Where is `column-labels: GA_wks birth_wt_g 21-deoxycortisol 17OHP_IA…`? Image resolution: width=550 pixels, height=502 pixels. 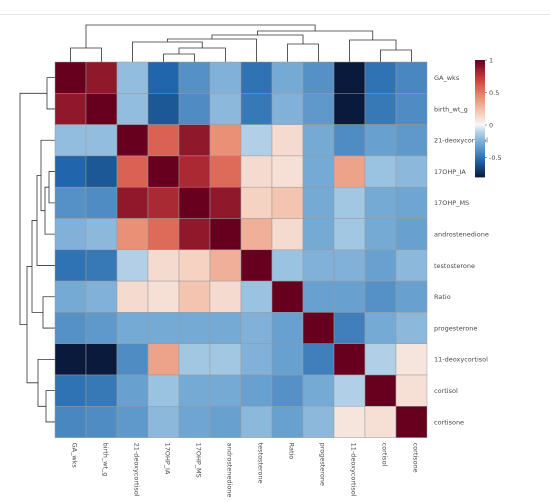 column-labels: GA_wks birth_wt_g 21-deoxycortisol 17OHP_IA… is located at coordinates (245, 470).